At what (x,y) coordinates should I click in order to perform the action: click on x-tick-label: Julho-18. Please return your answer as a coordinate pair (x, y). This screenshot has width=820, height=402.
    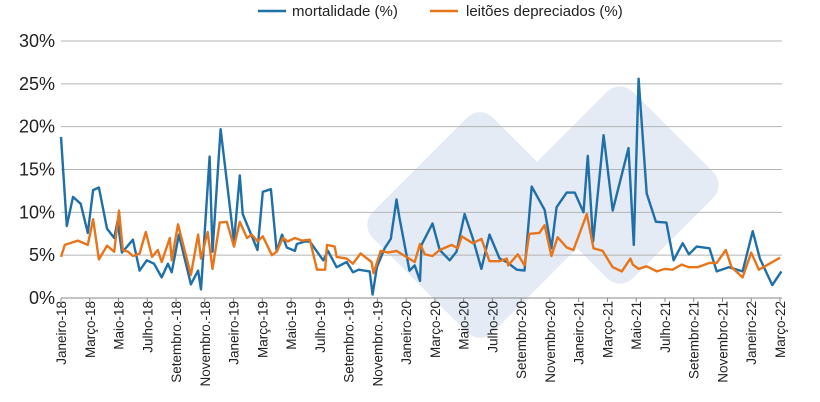
    Looking at the image, I should click on (147, 327).